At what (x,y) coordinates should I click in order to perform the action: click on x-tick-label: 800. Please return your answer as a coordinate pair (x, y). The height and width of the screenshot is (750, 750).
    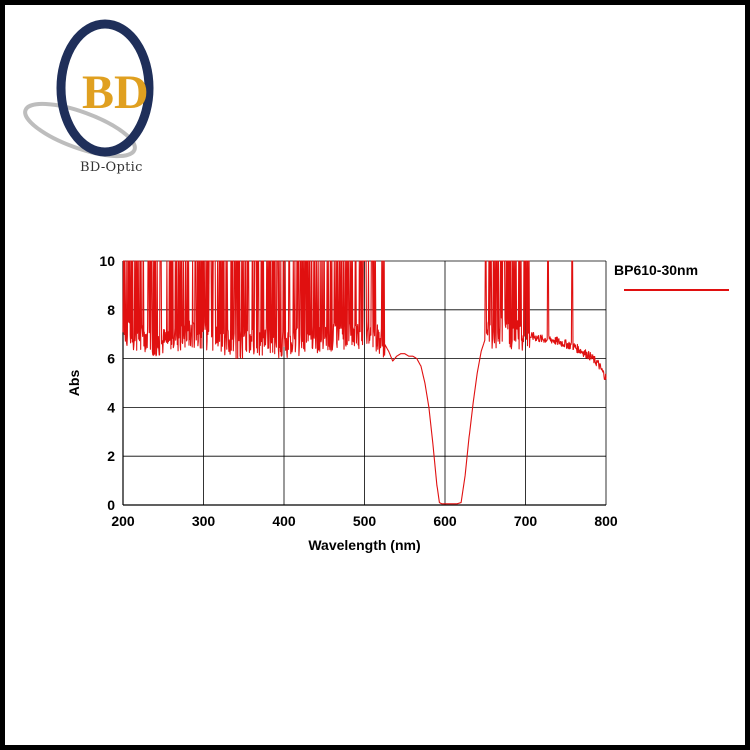
    Looking at the image, I should click on (606, 521).